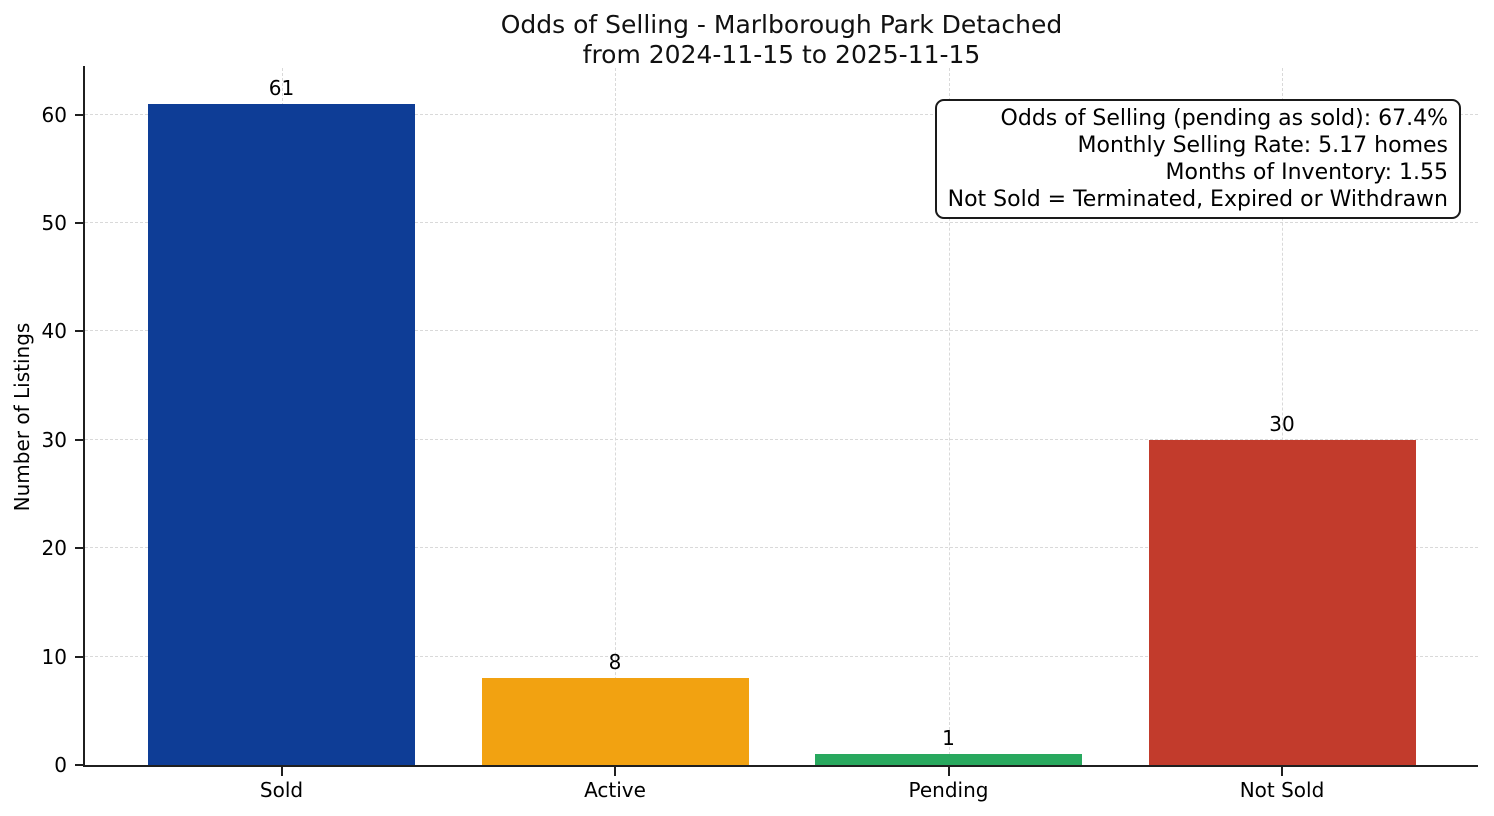 This screenshot has width=1494, height=816. Describe the element at coordinates (54, 548) in the screenshot. I see `y-tick-label: 20` at that location.